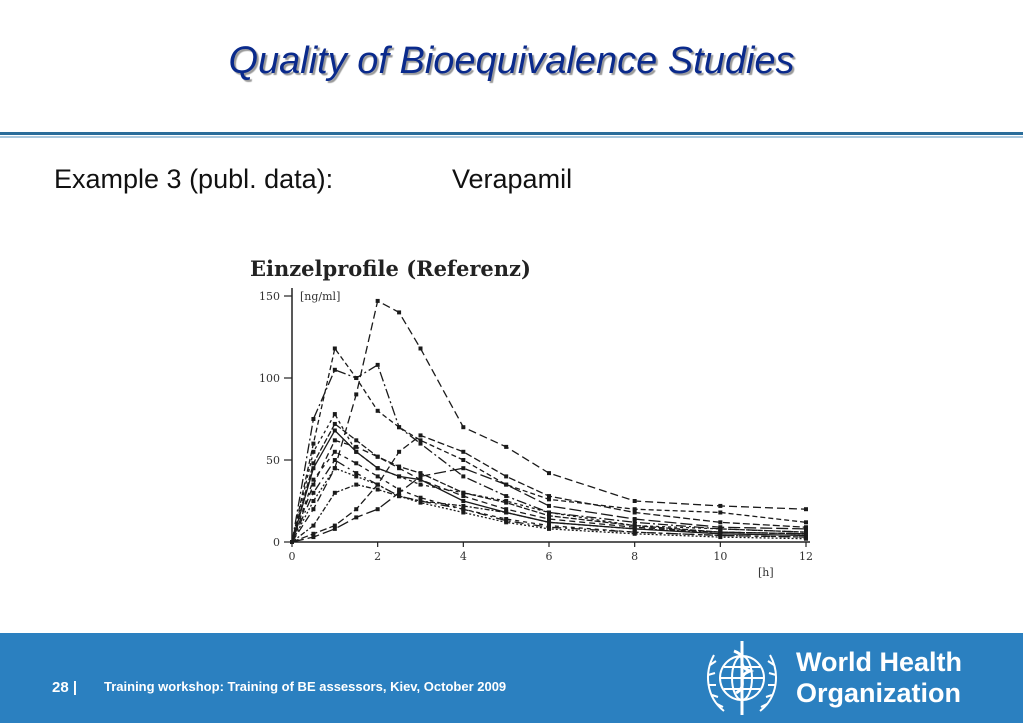 Image resolution: width=1023 pixels, height=723 pixels. What do you see at coordinates (64, 687) in the screenshot?
I see `page-number: 28 |` at bounding box center [64, 687].